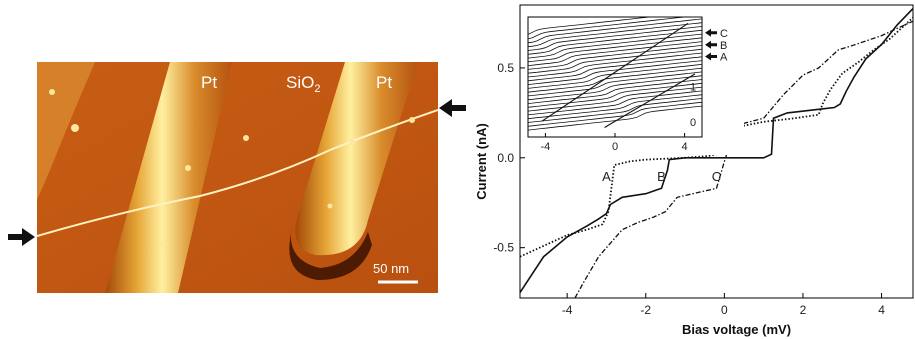  I want to click on afm-ridge-middle, so click(168, 177).